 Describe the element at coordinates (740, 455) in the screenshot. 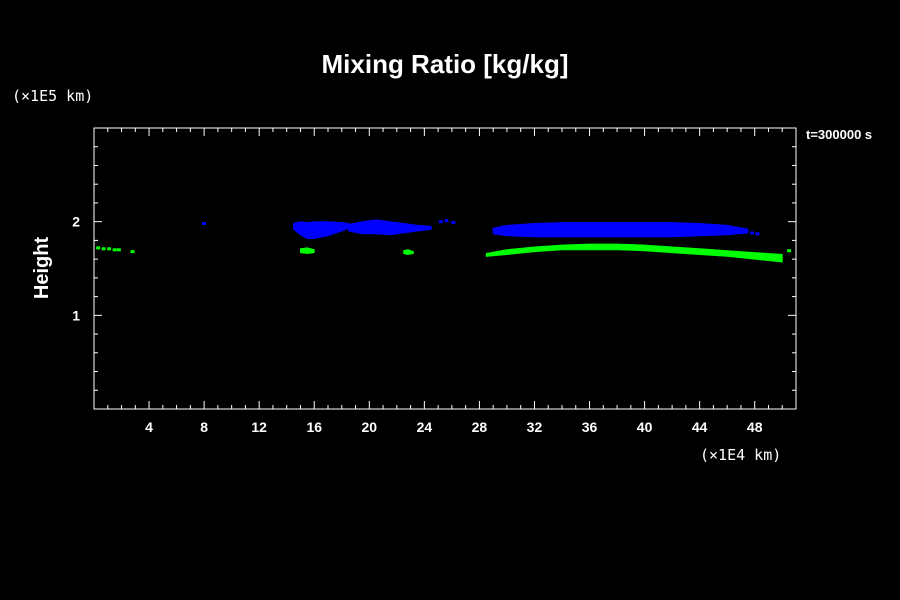

I see `x-unit-label: (×1E4 km)` at that location.